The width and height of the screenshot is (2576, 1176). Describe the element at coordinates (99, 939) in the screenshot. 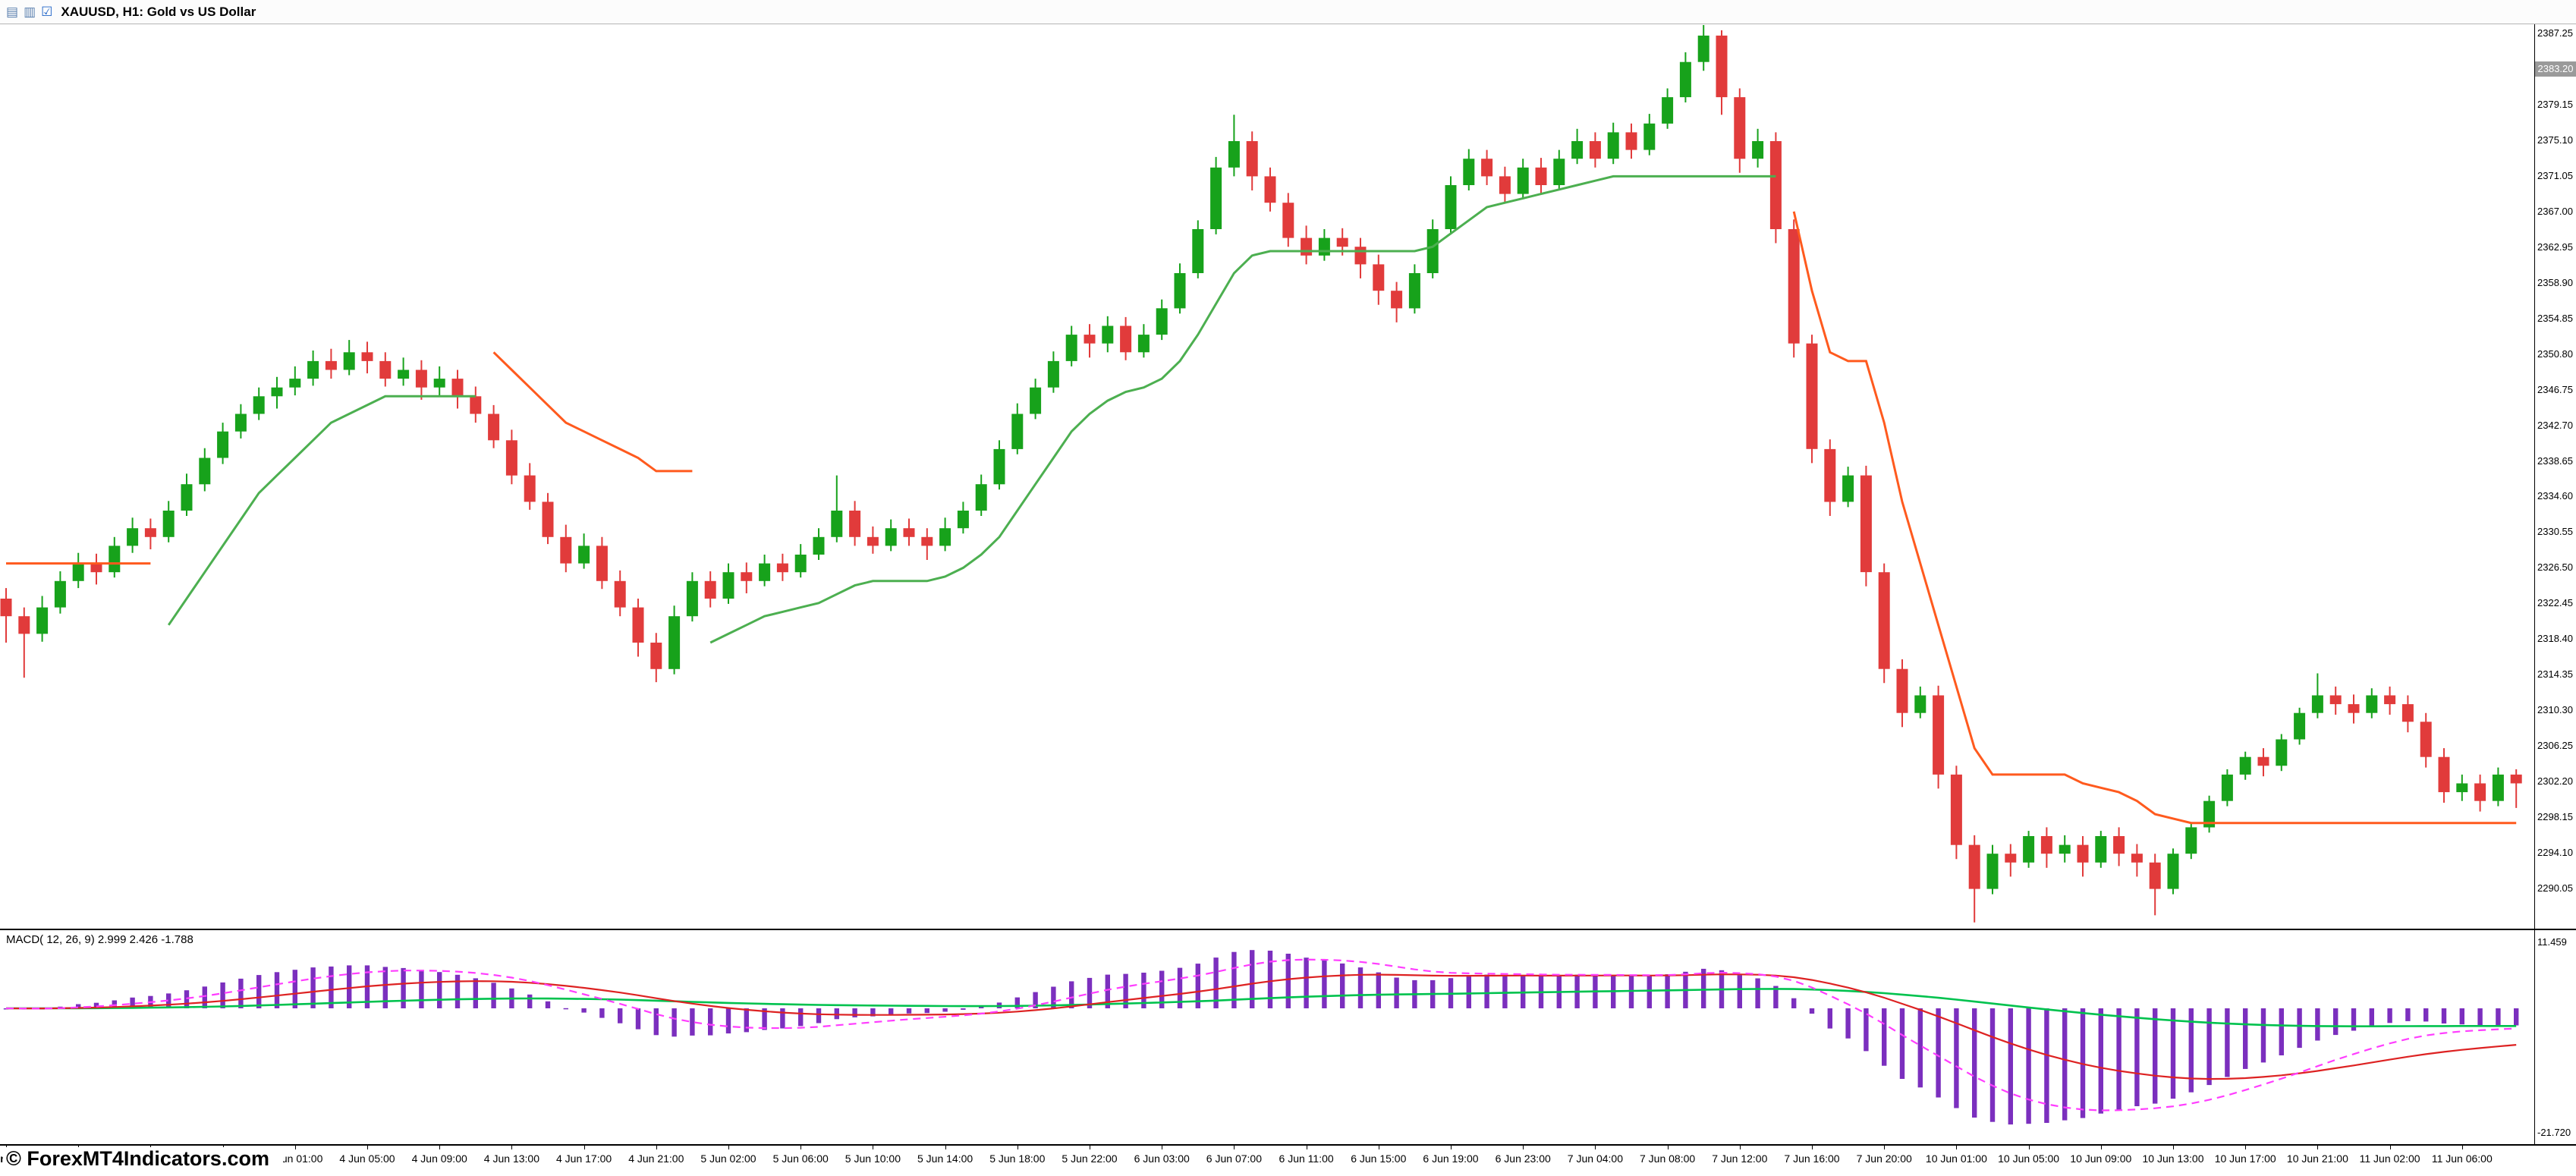

I see `macd-indicator-label: MACD( 12, 26, 9) 2.999 2.426 -1.788` at that location.